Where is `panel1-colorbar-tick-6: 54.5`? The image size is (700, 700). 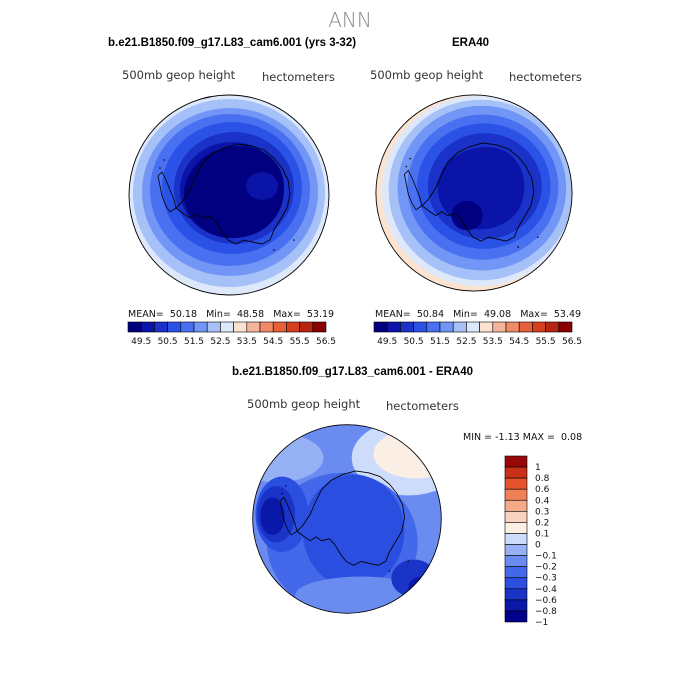
panel1-colorbar-tick-6: 54.5 is located at coordinates (273, 342).